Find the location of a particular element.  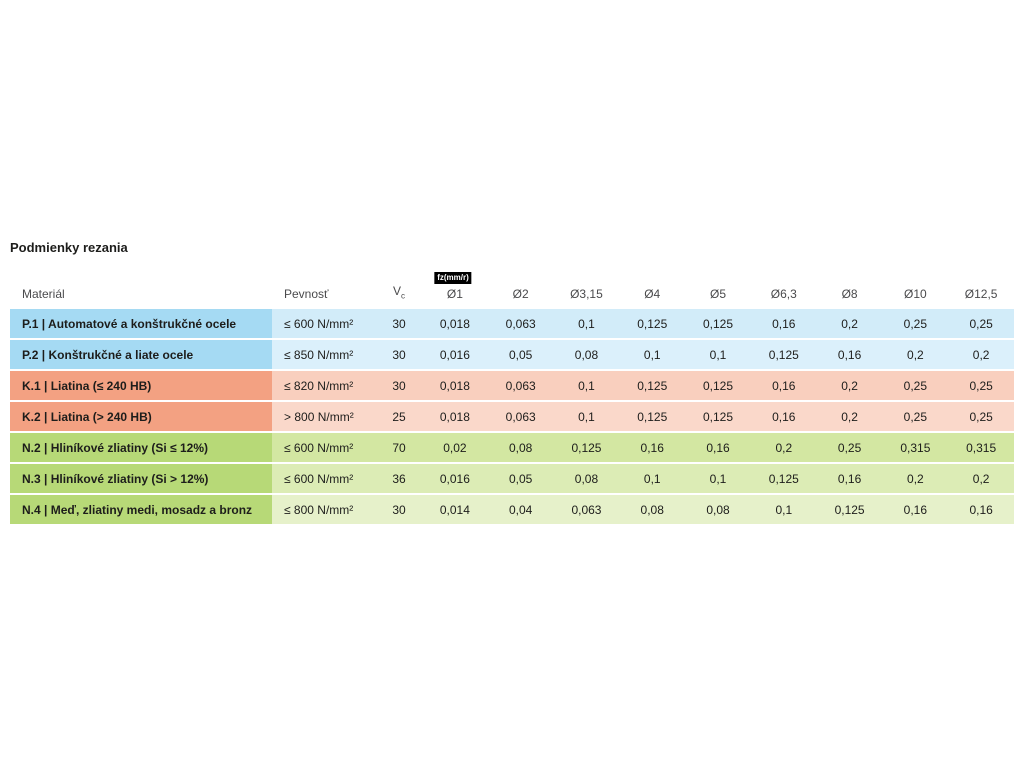

fz-value-cell: 0,018 is located at coordinates (455, 324).